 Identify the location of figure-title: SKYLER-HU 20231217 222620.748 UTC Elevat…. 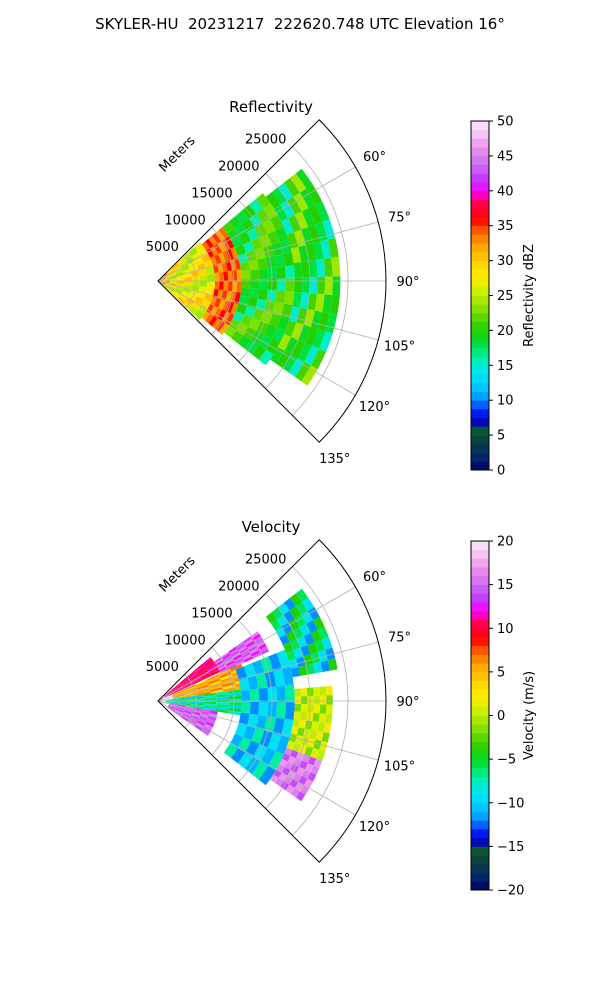
(300, 24).